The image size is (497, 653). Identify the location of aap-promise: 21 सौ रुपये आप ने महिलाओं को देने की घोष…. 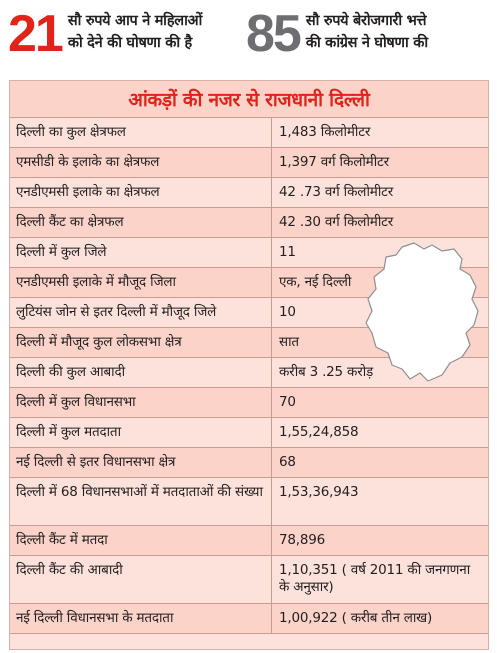
(126, 35).